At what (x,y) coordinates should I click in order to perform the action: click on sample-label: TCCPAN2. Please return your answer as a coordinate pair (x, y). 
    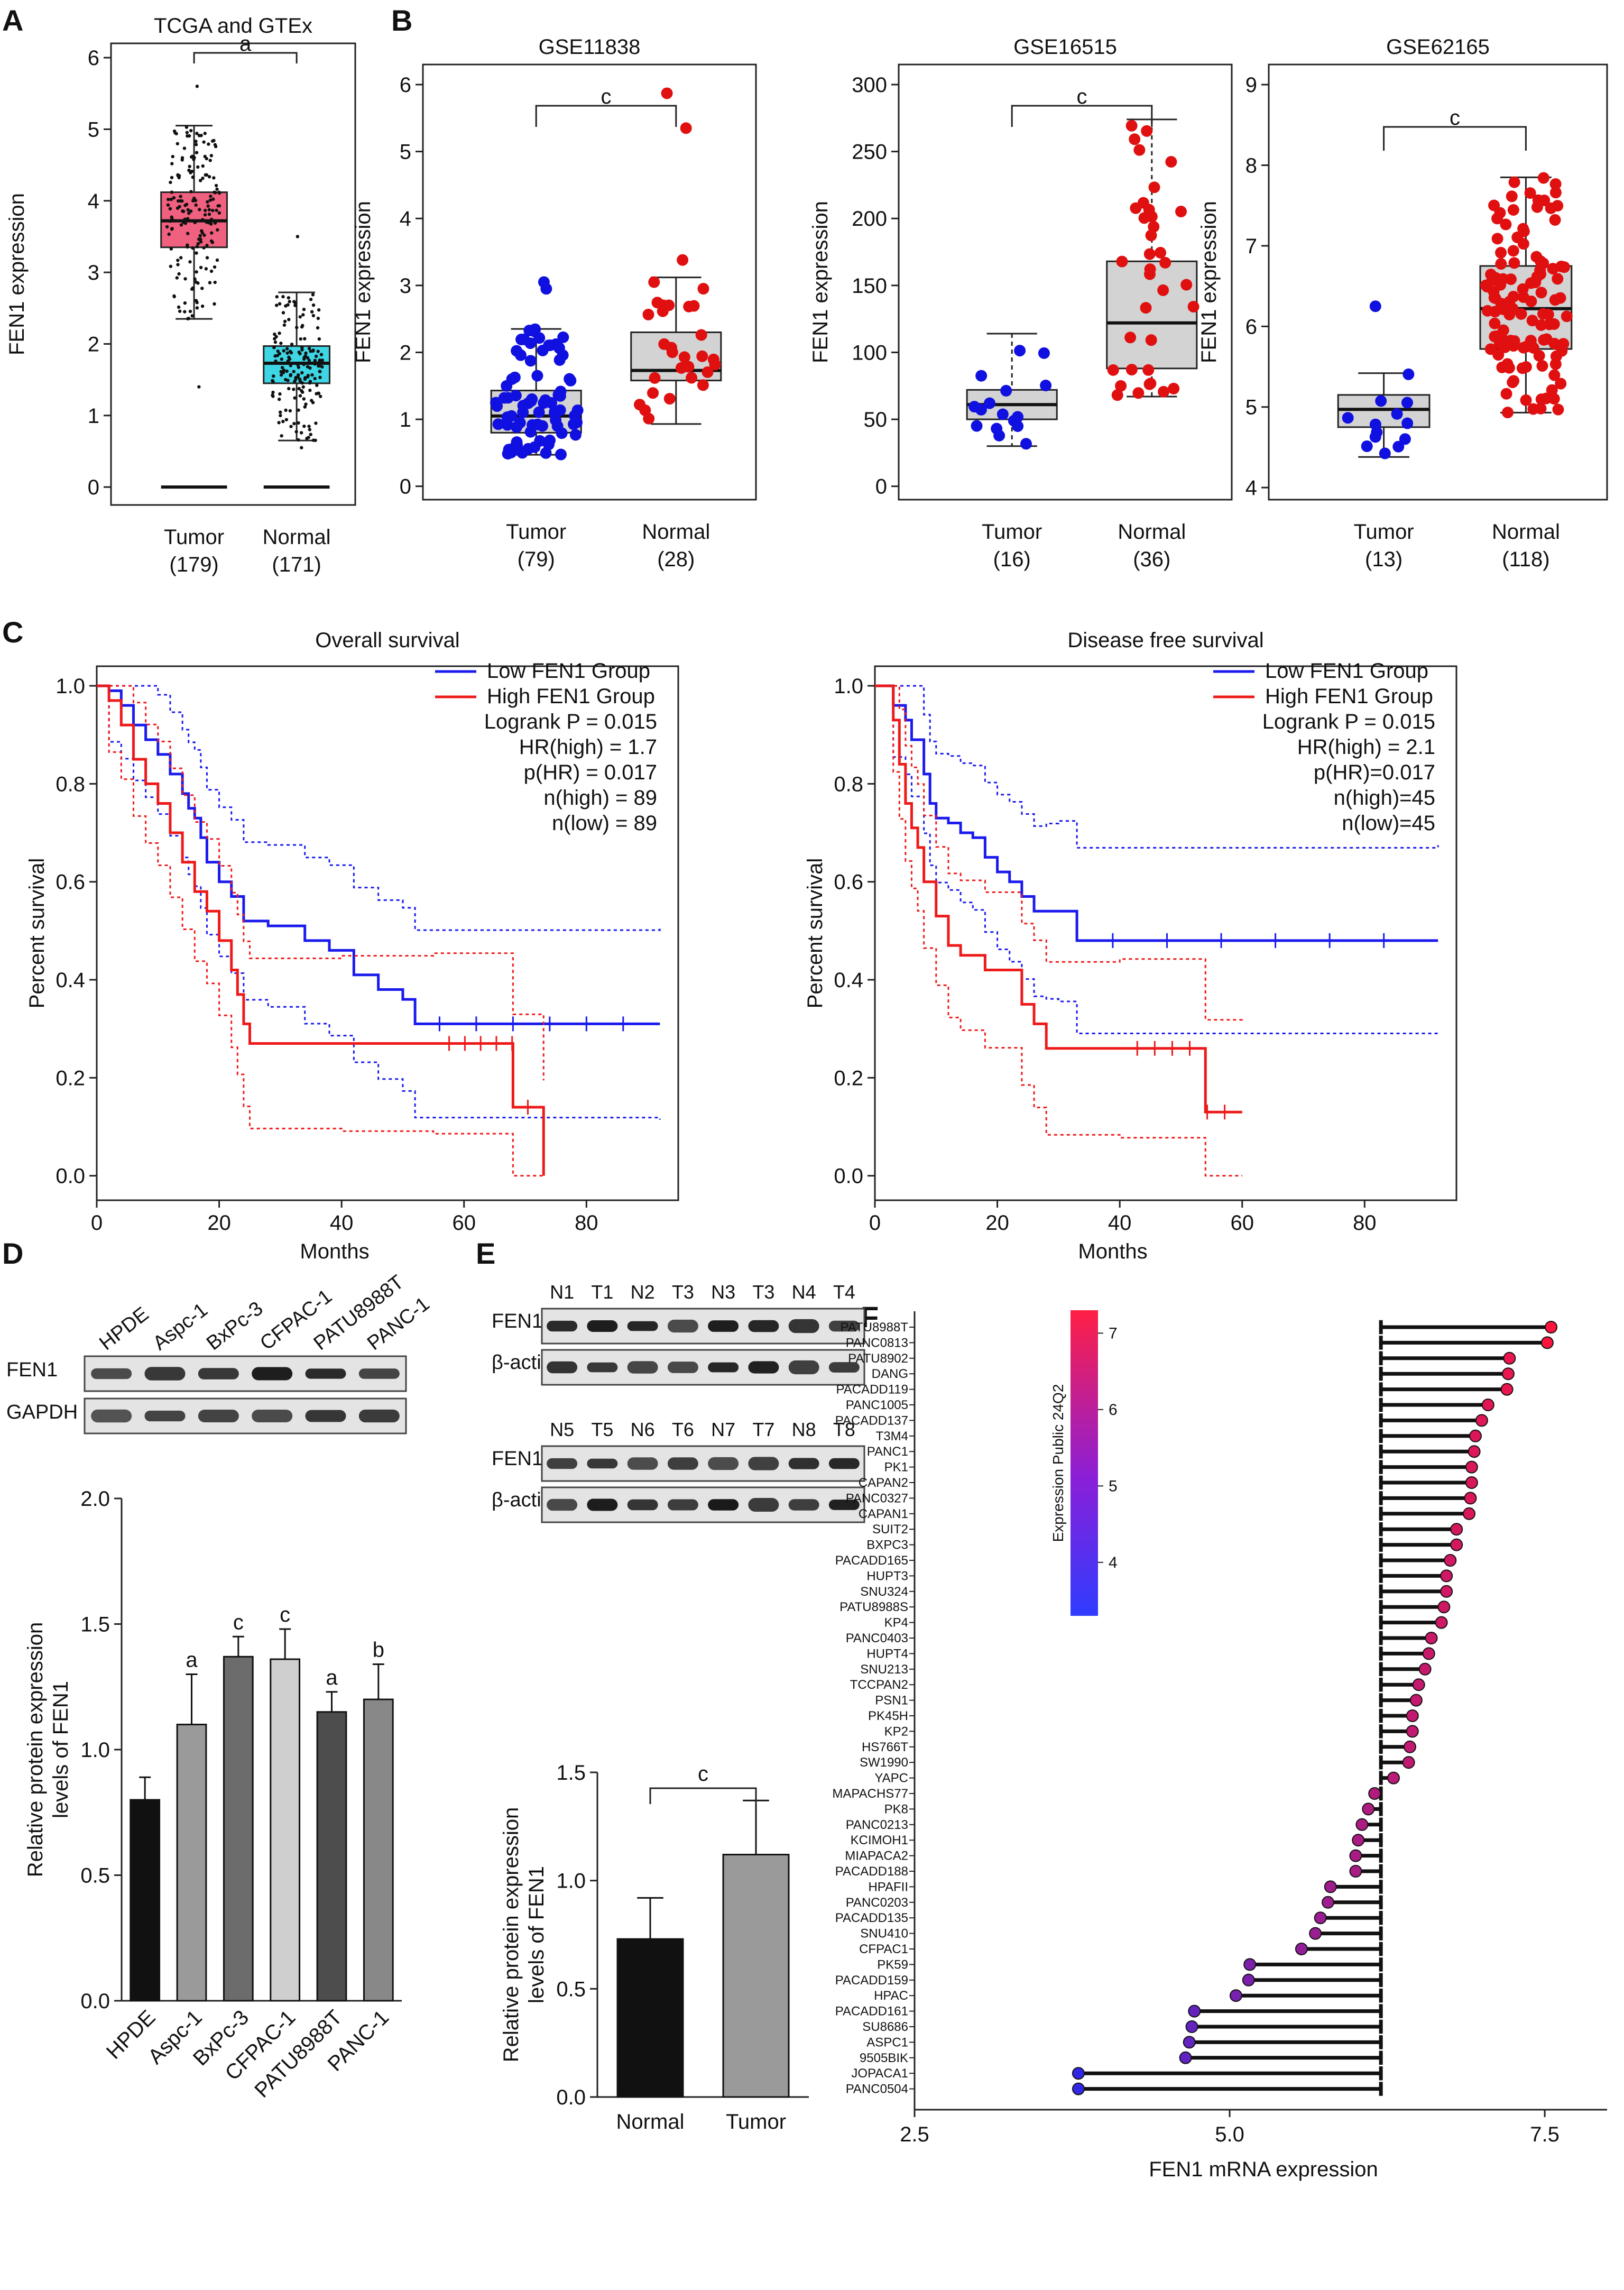
    Looking at the image, I should click on (879, 1685).